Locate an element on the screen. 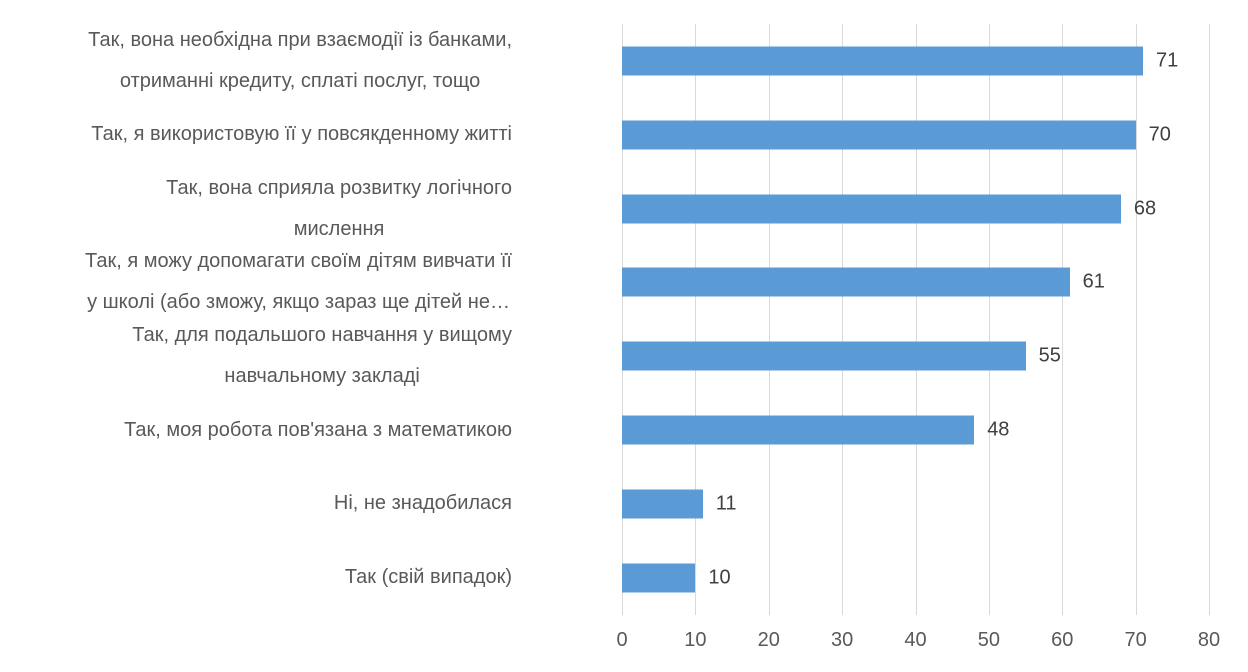 The image size is (1248, 672). x-tick-label: 40 is located at coordinates (915, 640).